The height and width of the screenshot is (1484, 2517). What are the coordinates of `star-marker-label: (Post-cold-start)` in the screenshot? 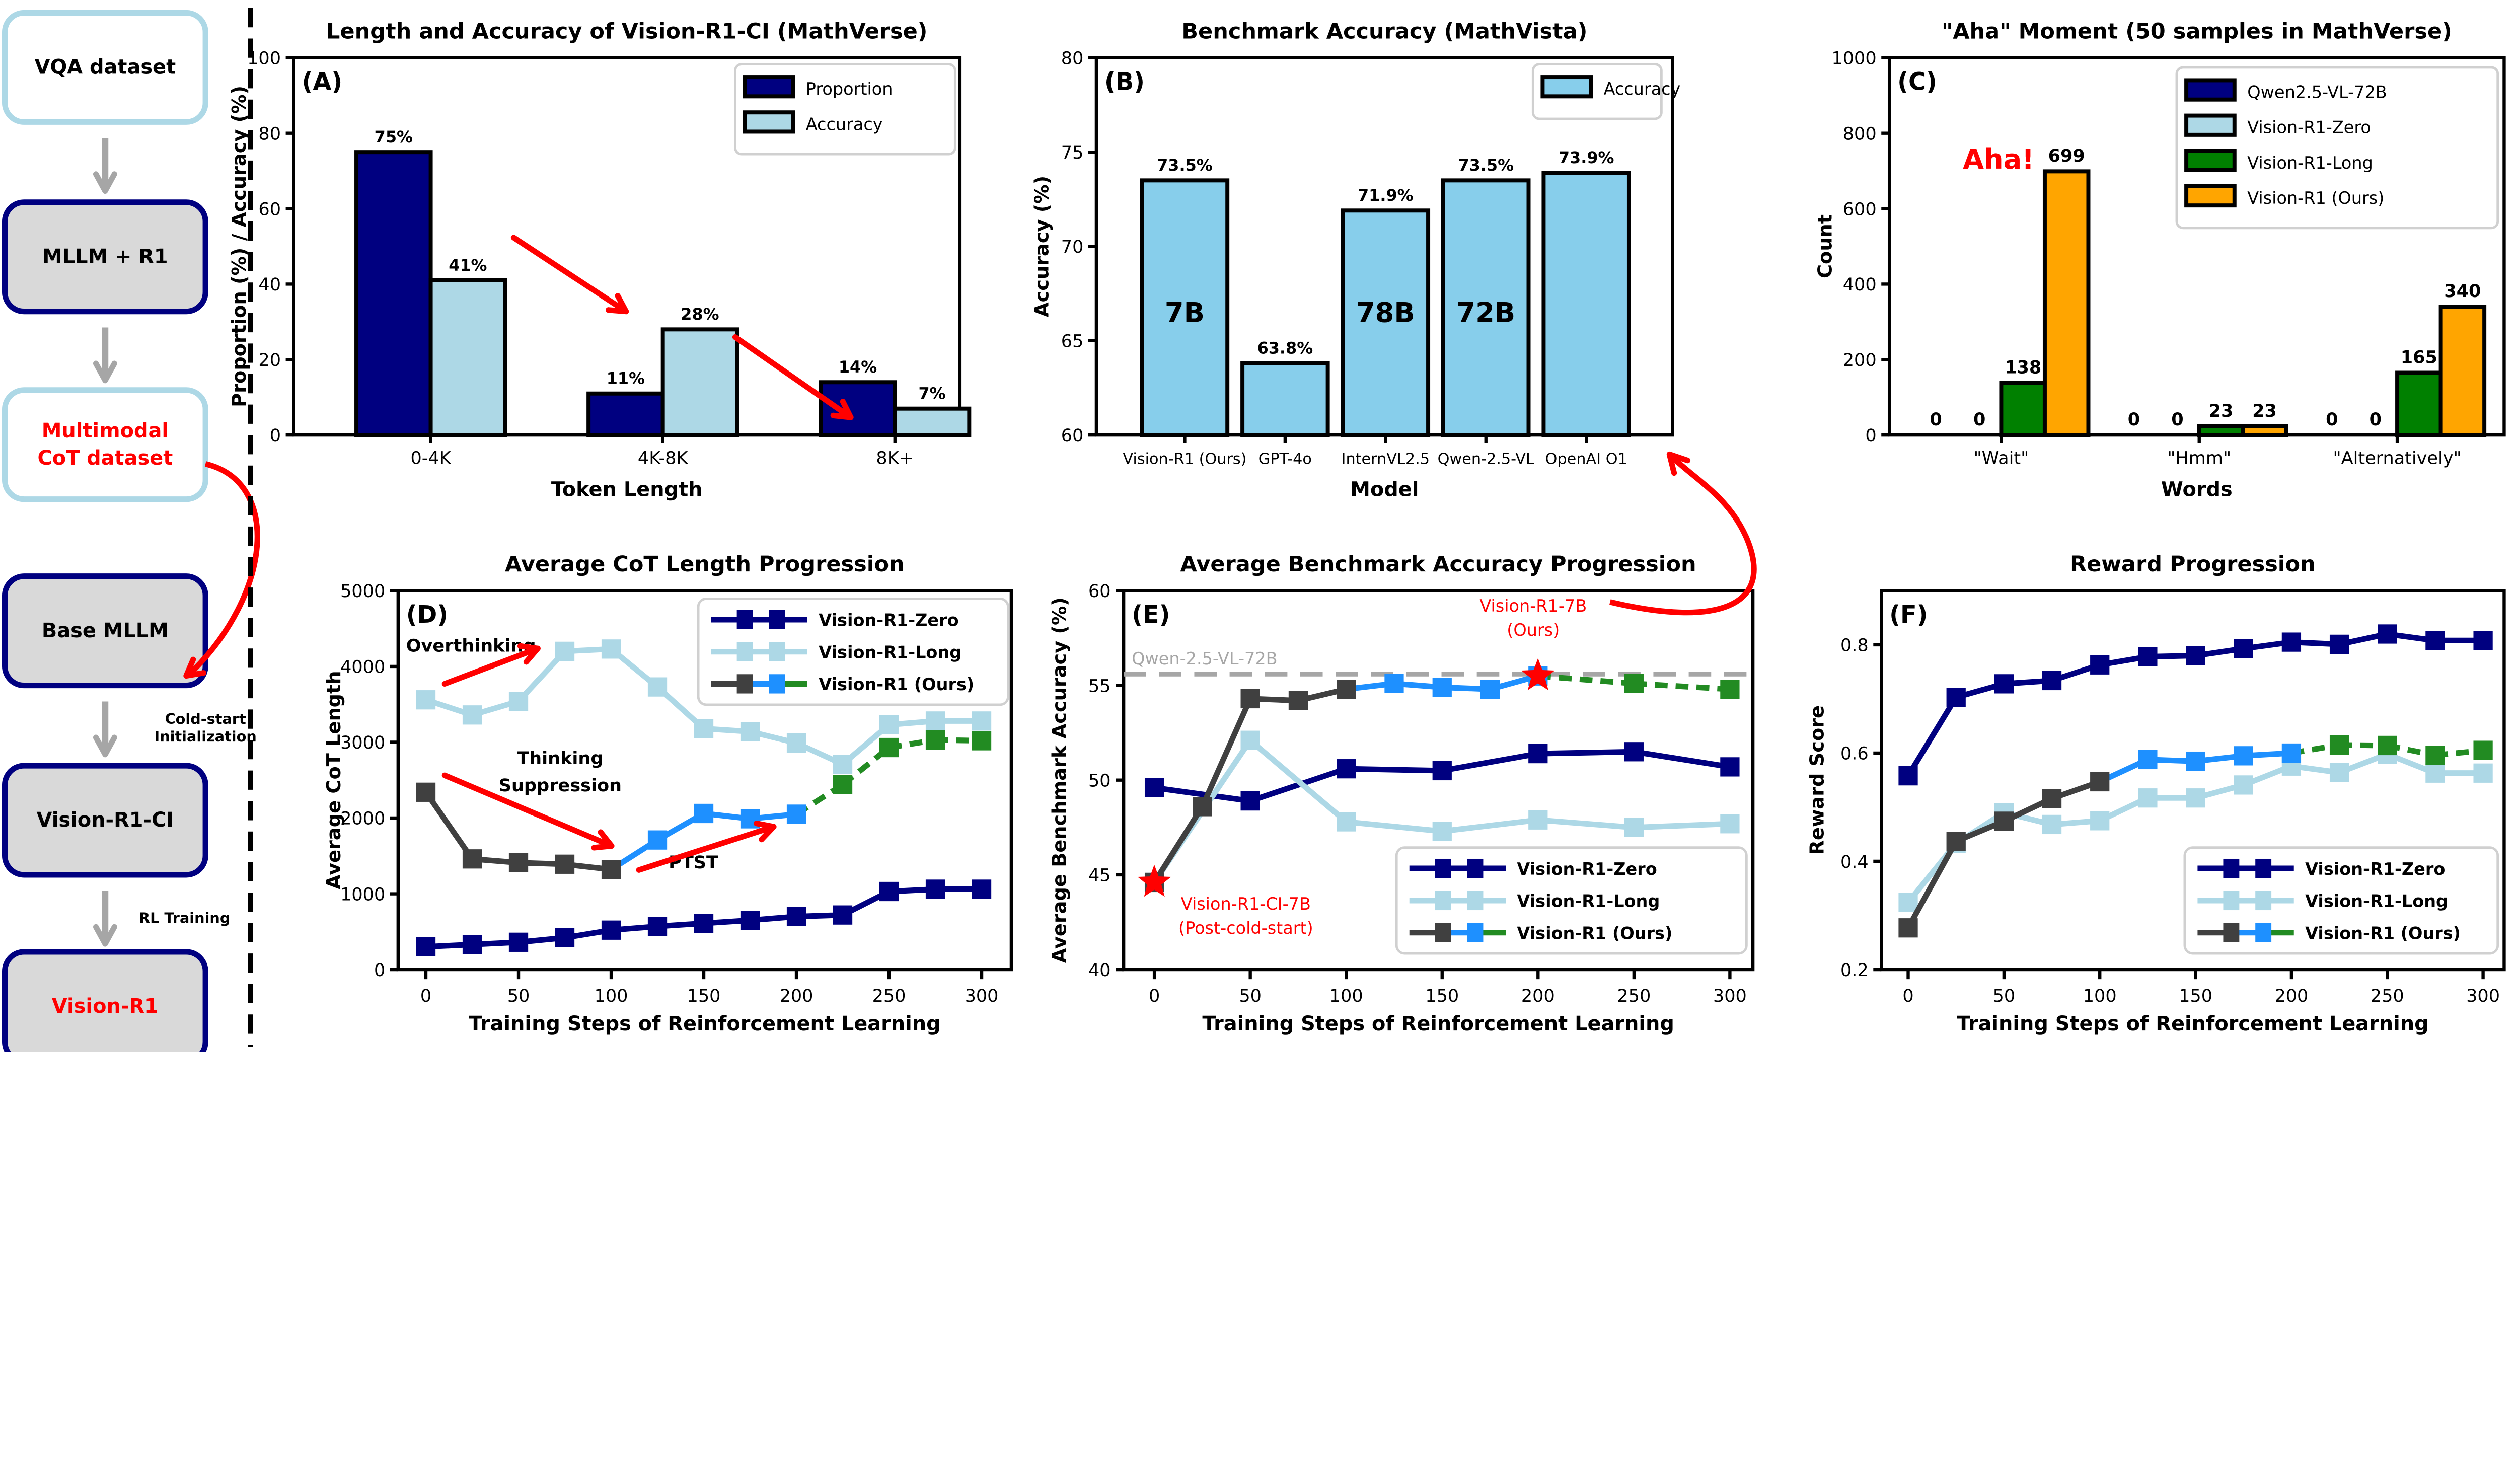 It's located at (1245, 928).